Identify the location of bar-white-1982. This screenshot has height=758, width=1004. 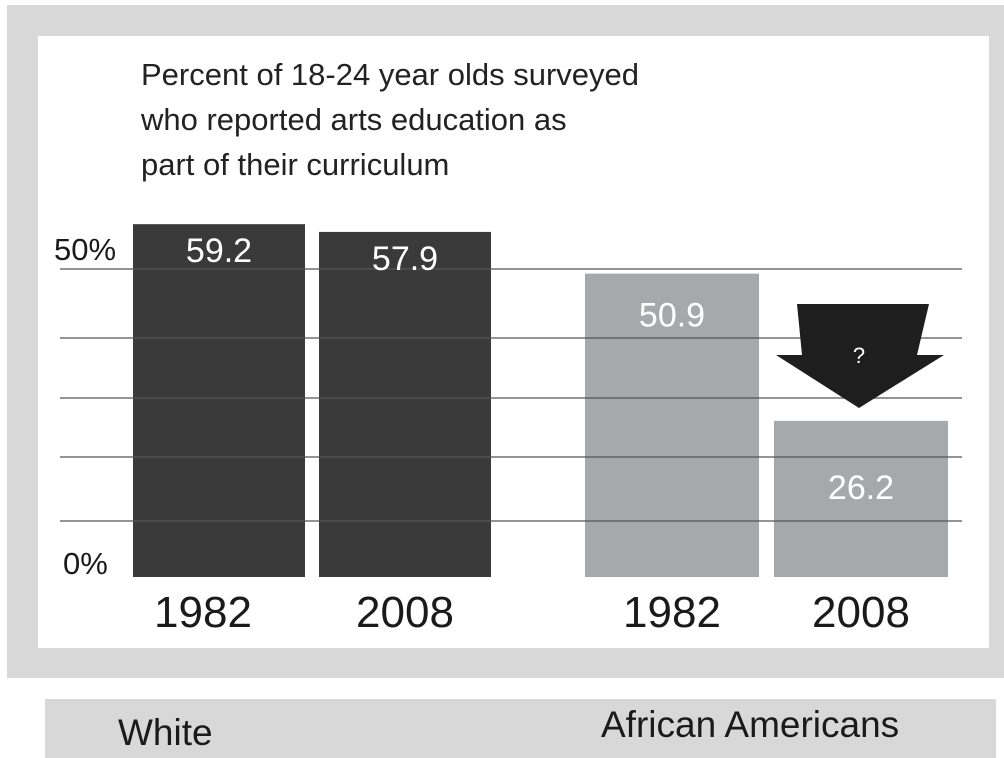
(219, 400).